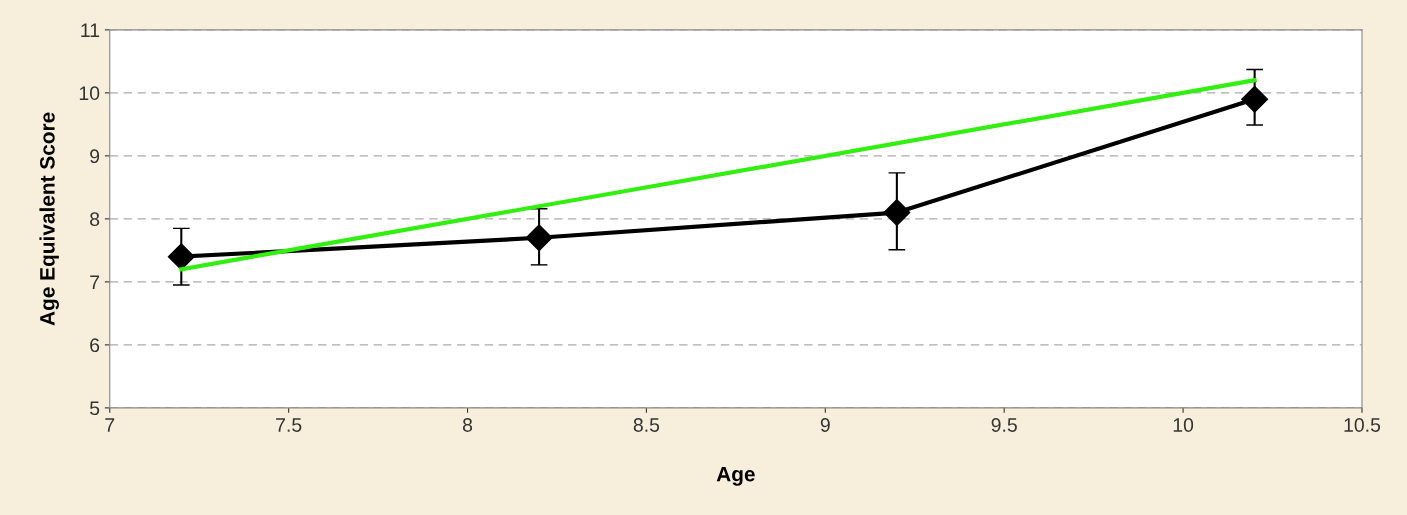 This screenshot has width=1407, height=515. Describe the element at coordinates (95, 345) in the screenshot. I see `y-tick-label: 6` at that location.